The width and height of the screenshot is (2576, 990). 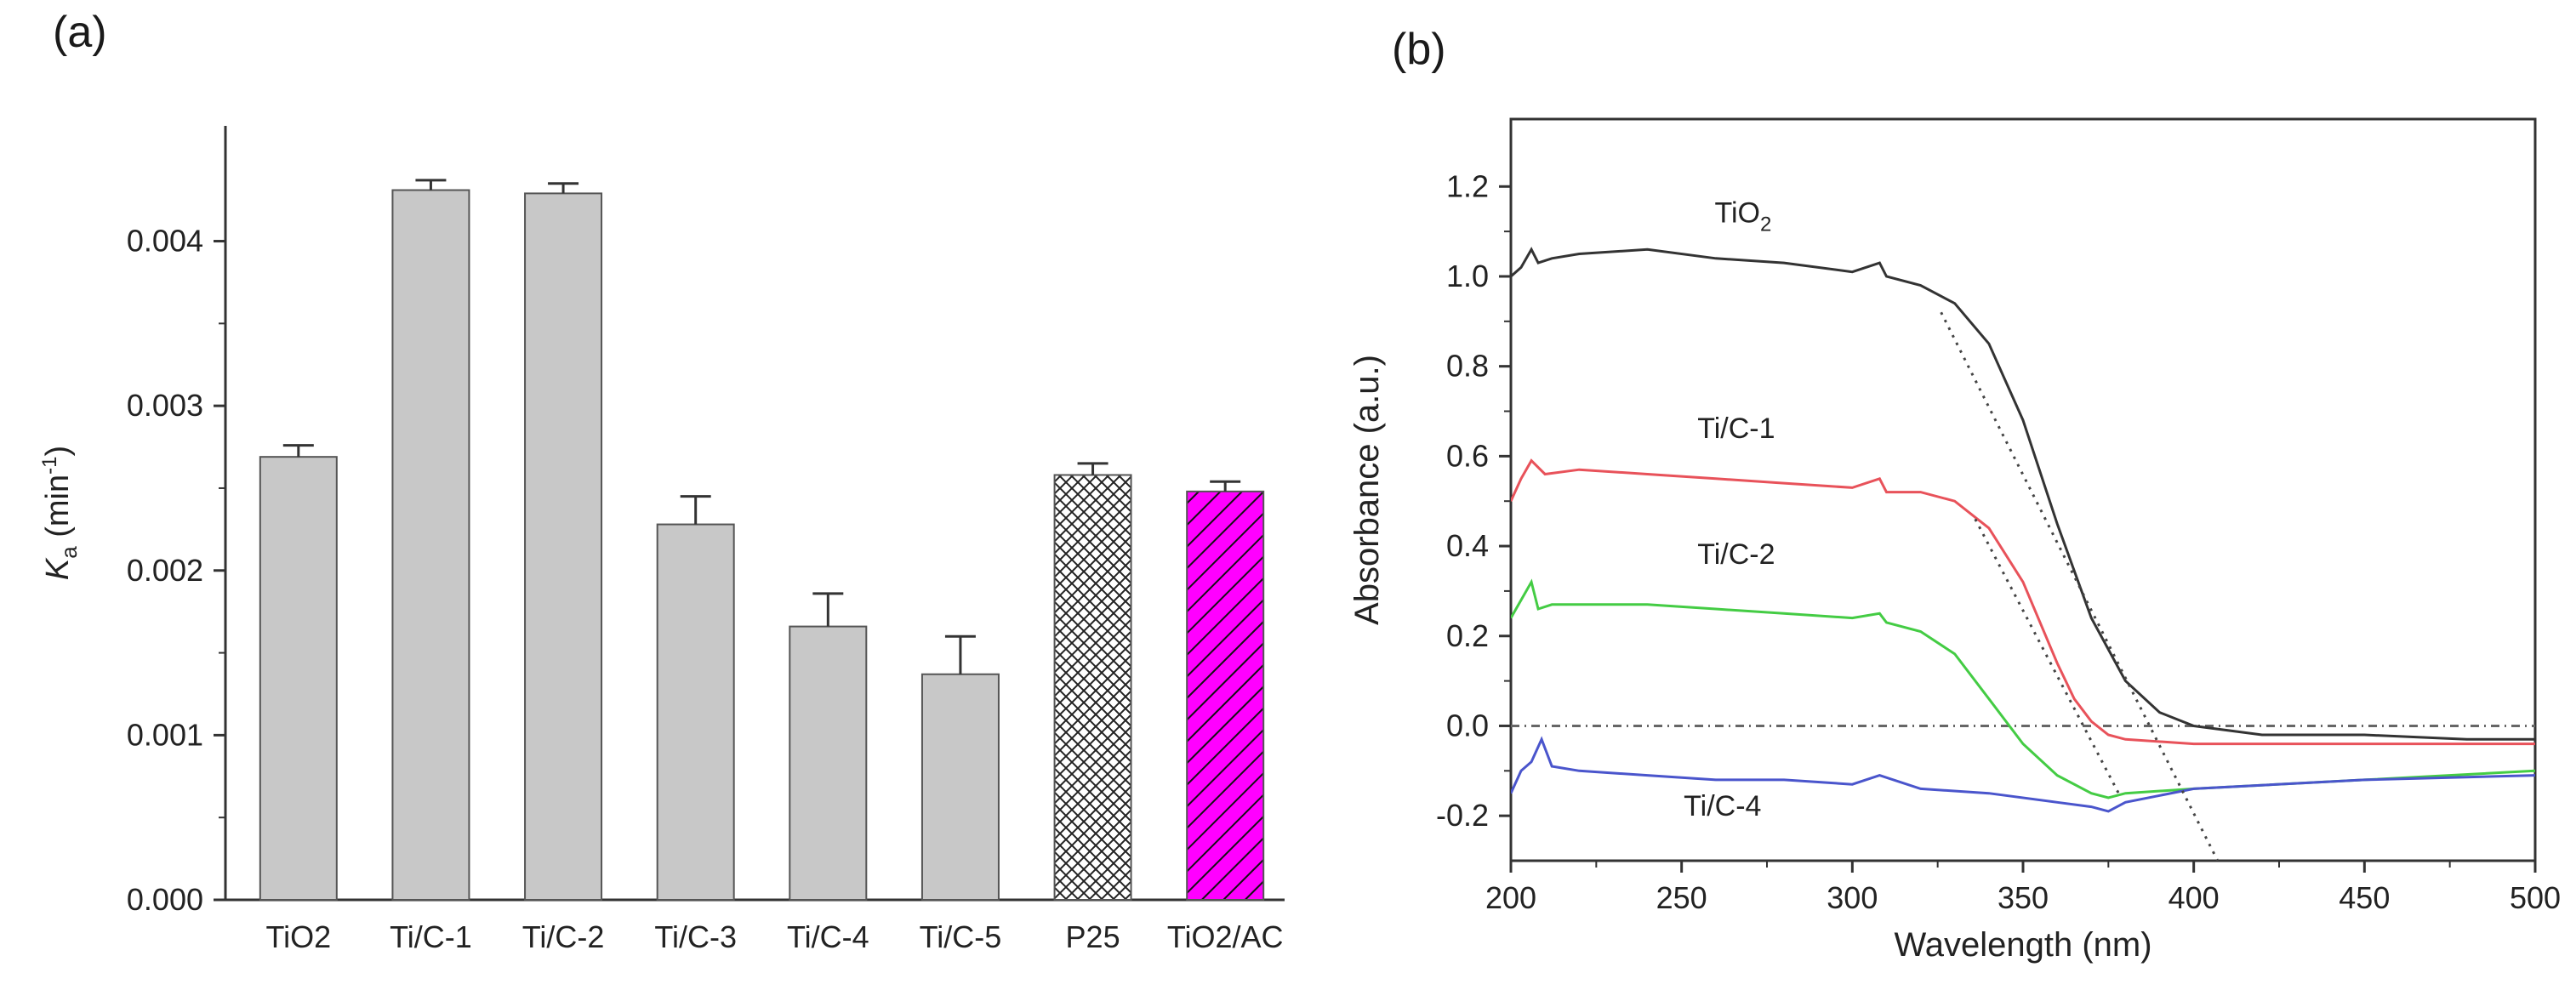 I want to click on x-tick-label: 200, so click(x=1511, y=897).